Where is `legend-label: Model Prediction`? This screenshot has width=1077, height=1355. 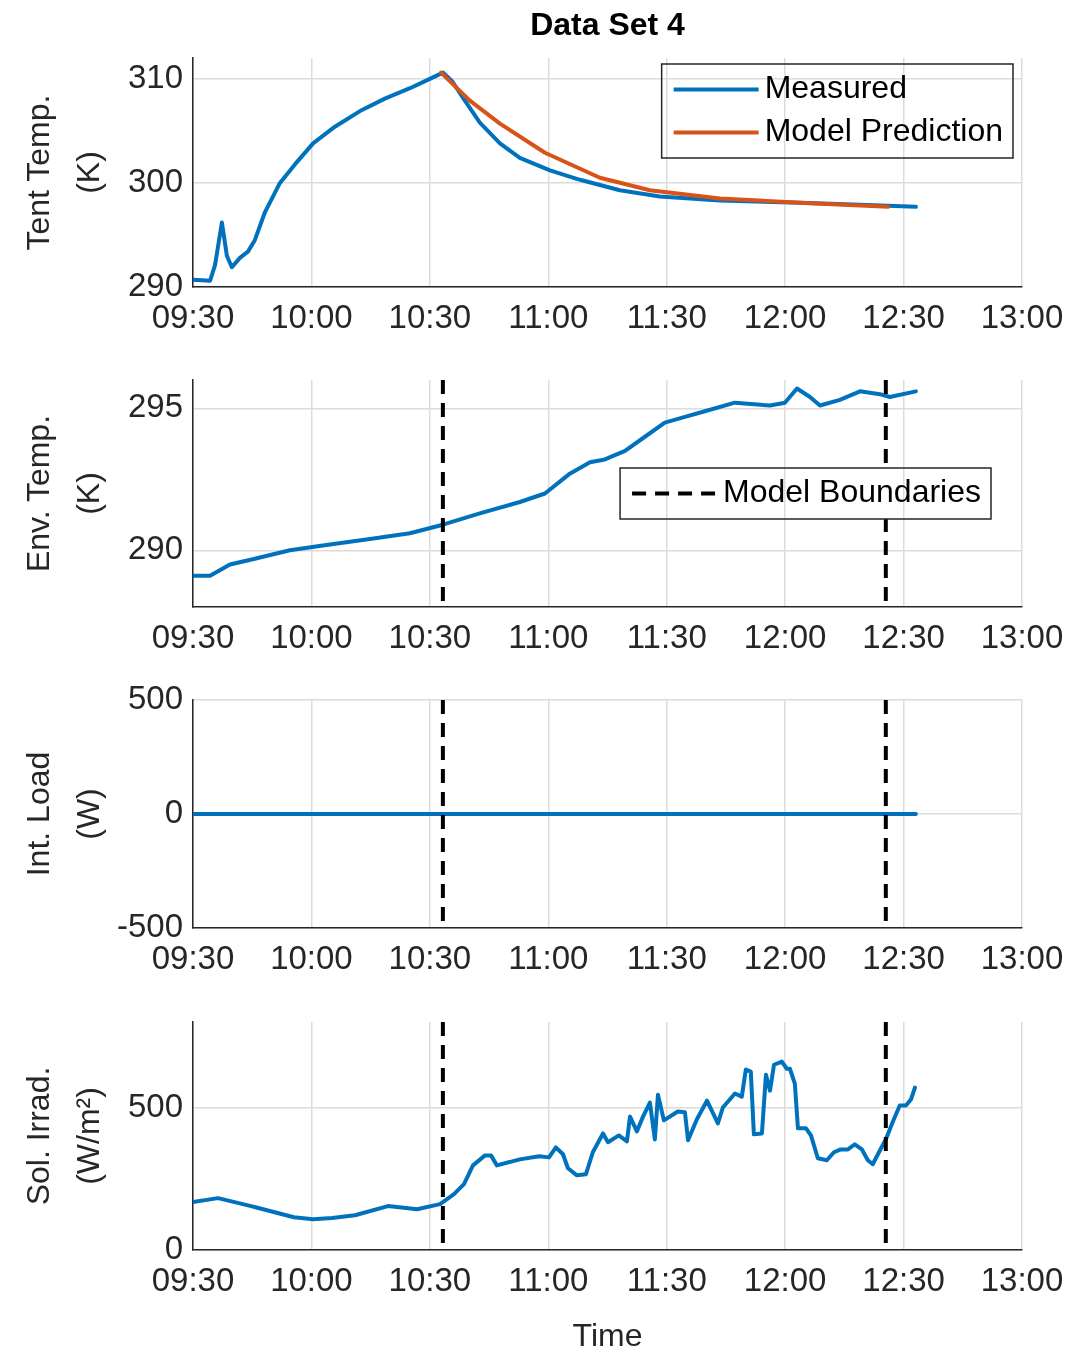 legend-label: Model Prediction is located at coordinates (883, 130).